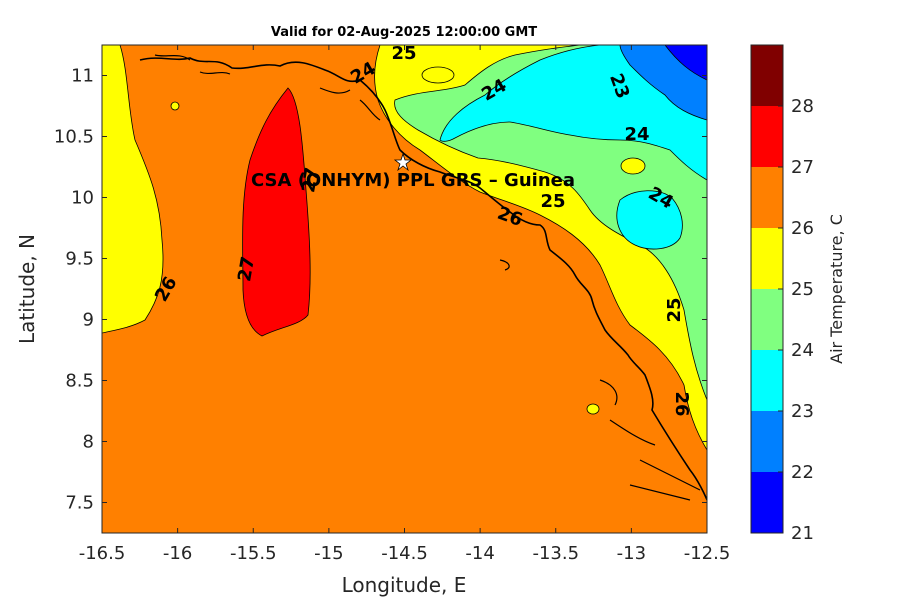 Image resolution: width=900 pixels, height=600 pixels. Describe the element at coordinates (175, 106) in the screenshot. I see `warm-spot-west` at that location.